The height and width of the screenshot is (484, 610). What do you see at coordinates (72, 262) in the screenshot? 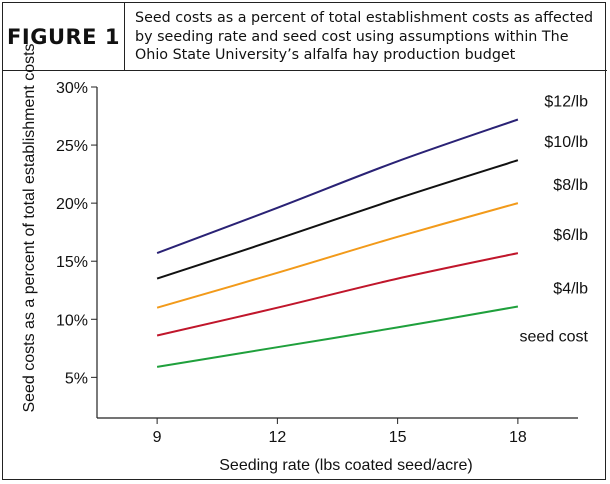
I see `y-tick-label: 15%` at bounding box center [72, 262].